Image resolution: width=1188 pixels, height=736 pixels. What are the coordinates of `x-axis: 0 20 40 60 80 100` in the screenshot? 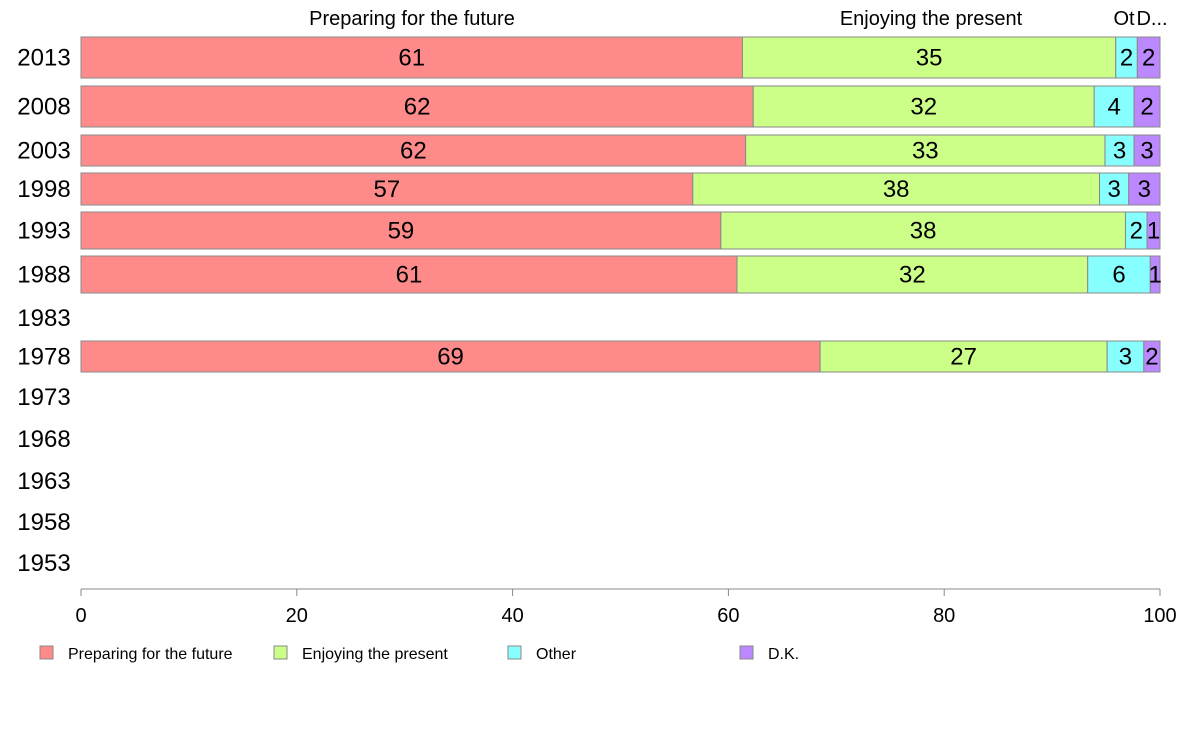 It's located at (626, 607).